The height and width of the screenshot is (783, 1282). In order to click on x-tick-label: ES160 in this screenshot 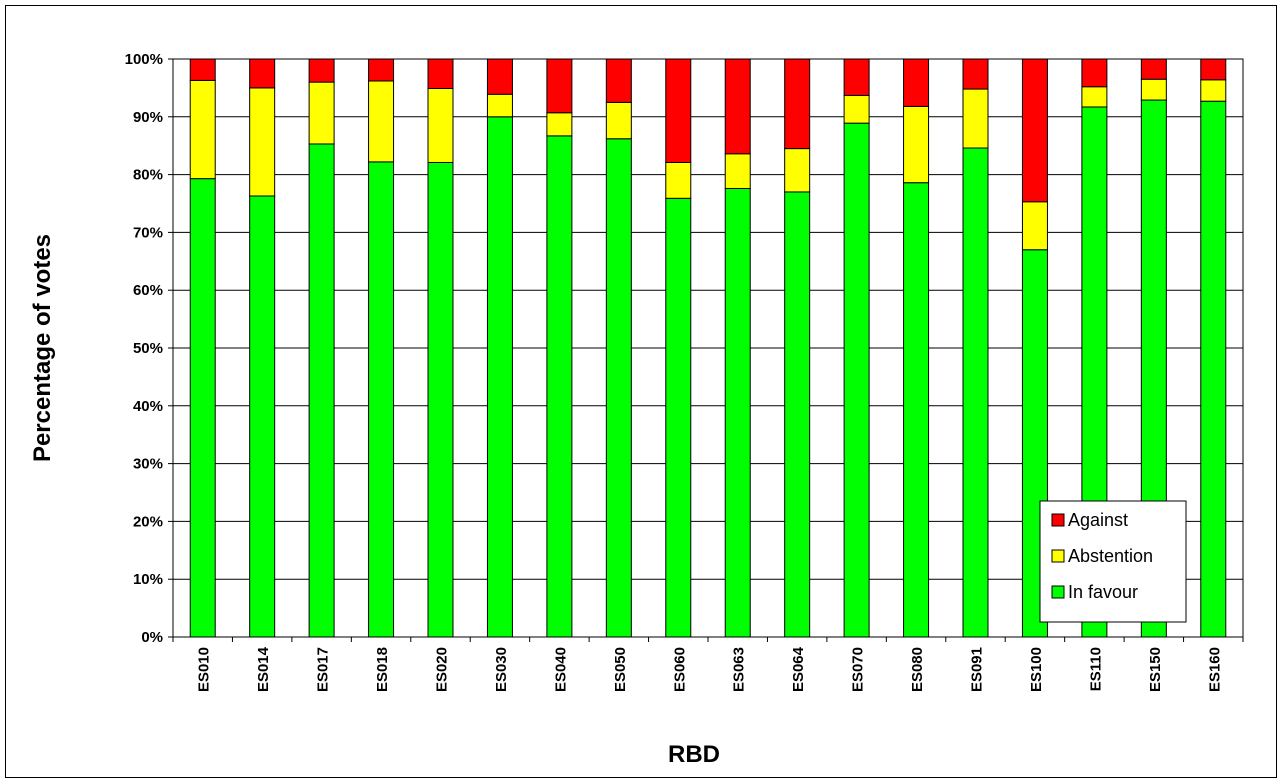, I will do `click(1214, 669)`.